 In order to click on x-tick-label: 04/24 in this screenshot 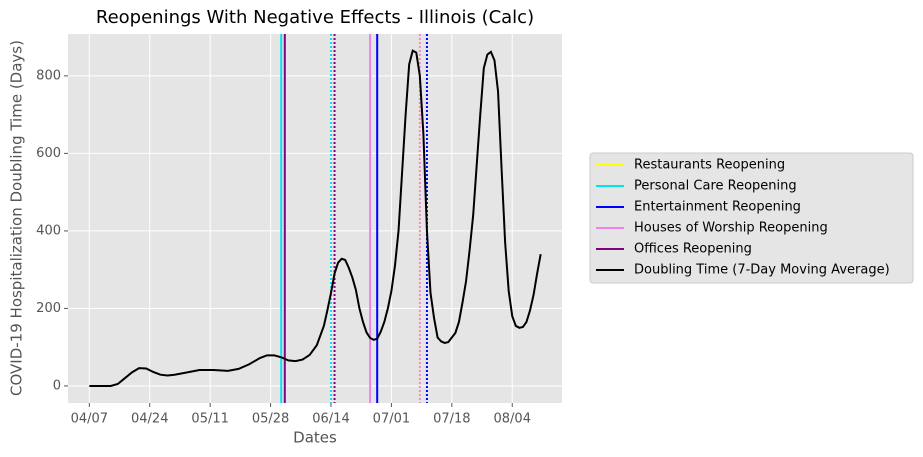, I will do `click(149, 419)`.